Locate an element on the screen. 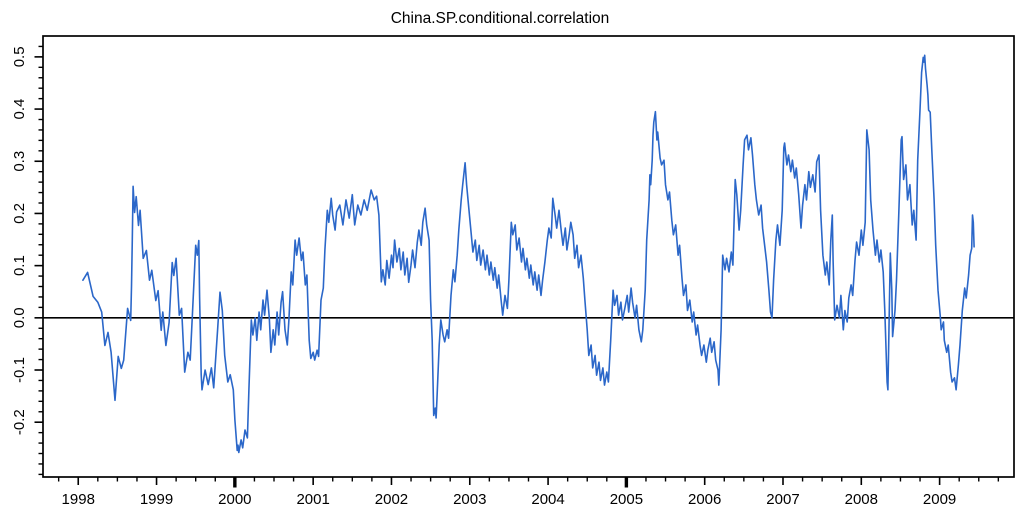 Image resolution: width=1024 pixels, height=516 pixels. y-tick-label: -0.1 is located at coordinates (19, 370).